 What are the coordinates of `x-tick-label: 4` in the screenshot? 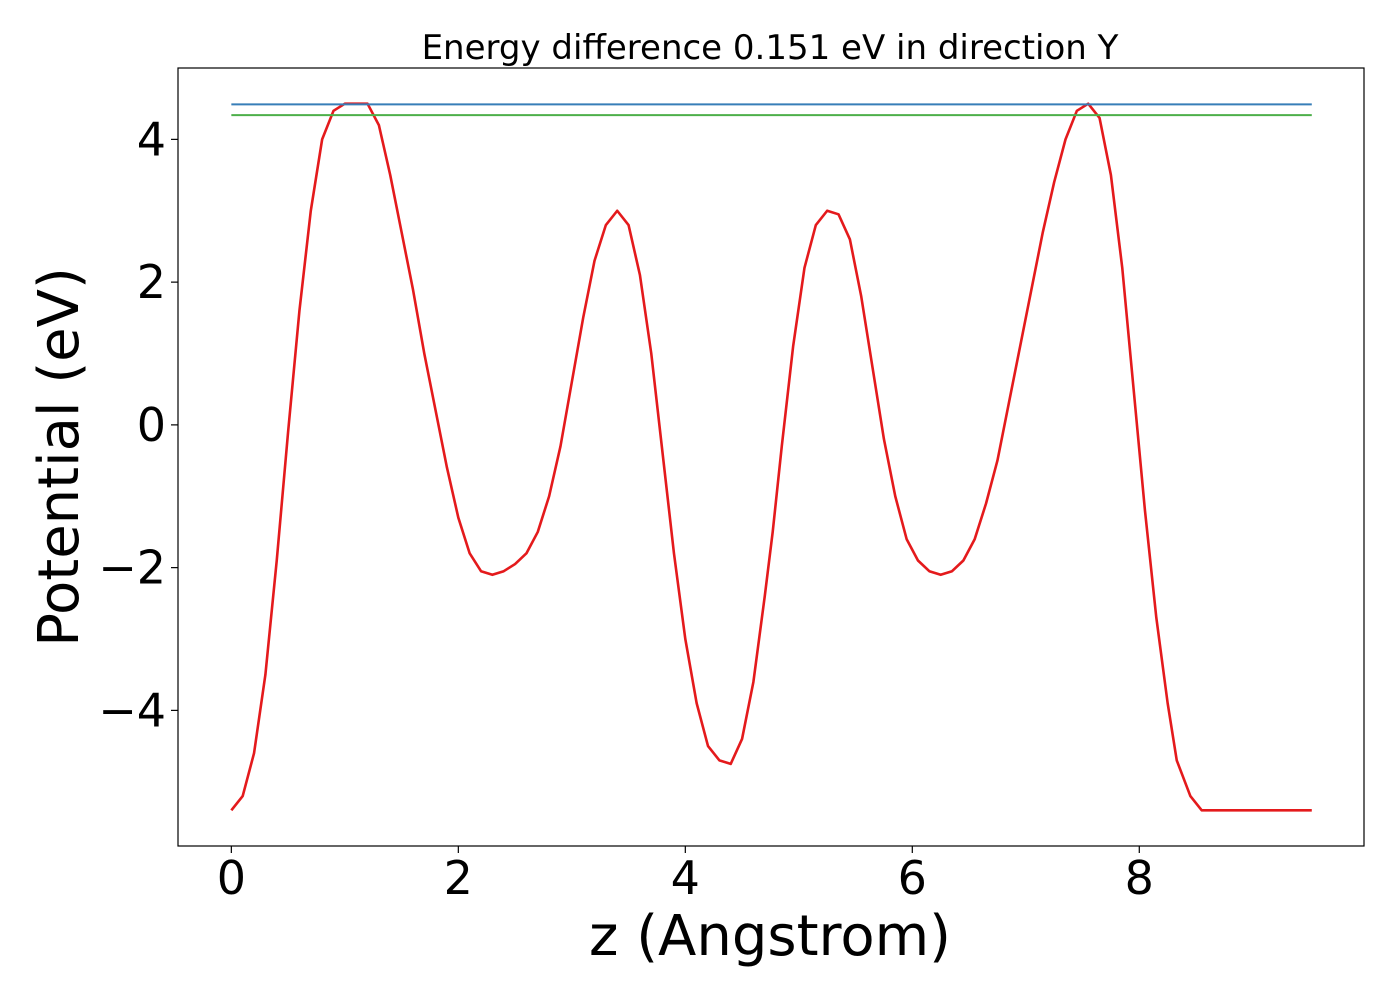 It's located at (685, 878).